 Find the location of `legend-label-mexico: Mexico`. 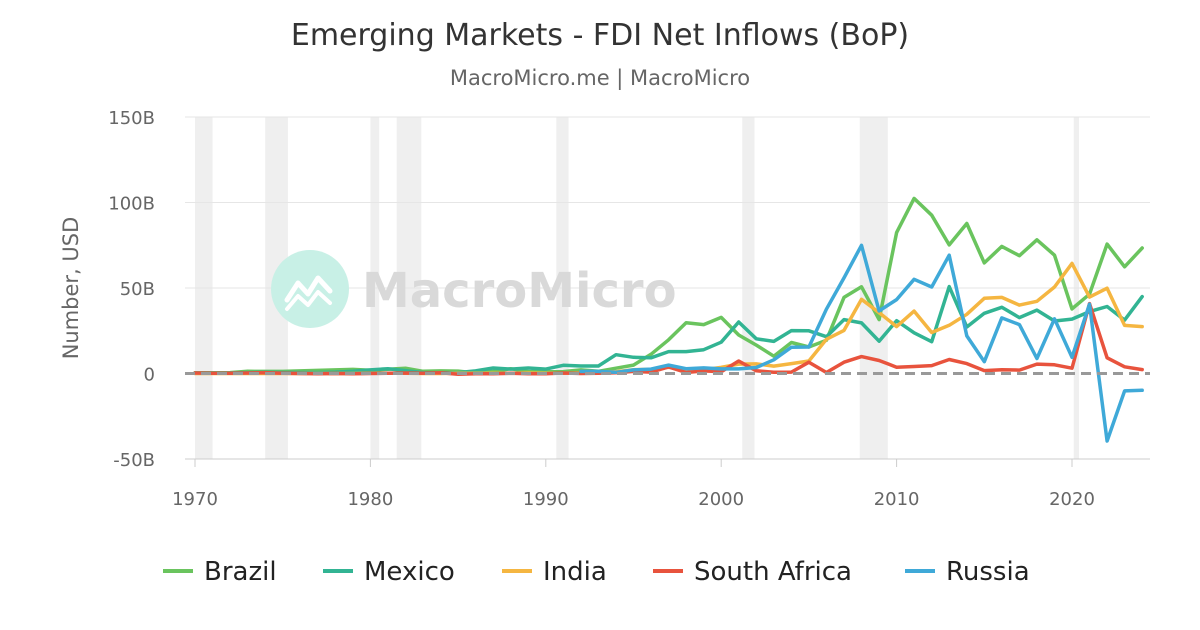

legend-label-mexico: Mexico is located at coordinates (409, 572).